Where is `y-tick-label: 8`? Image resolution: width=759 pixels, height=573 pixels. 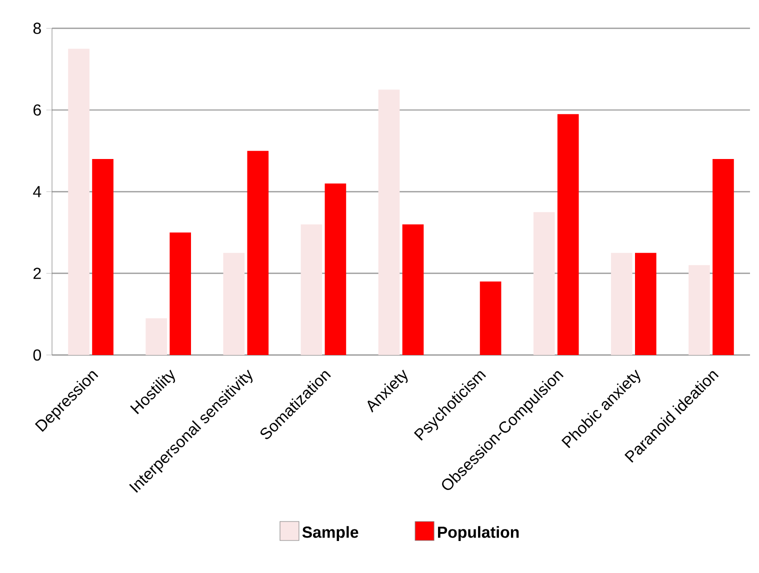
y-tick-label: 8 is located at coordinates (37, 28).